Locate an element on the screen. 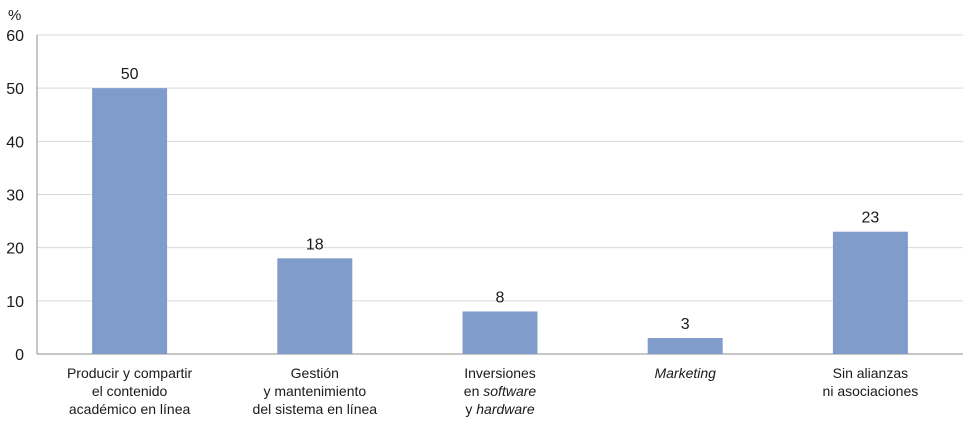  data-label: 8 is located at coordinates (500, 297).